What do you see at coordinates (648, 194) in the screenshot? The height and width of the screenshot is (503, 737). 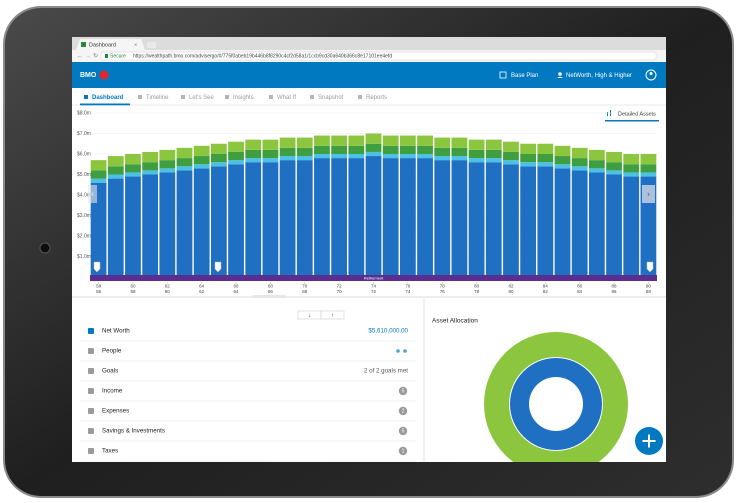 I see `scroll-right` at bounding box center [648, 194].